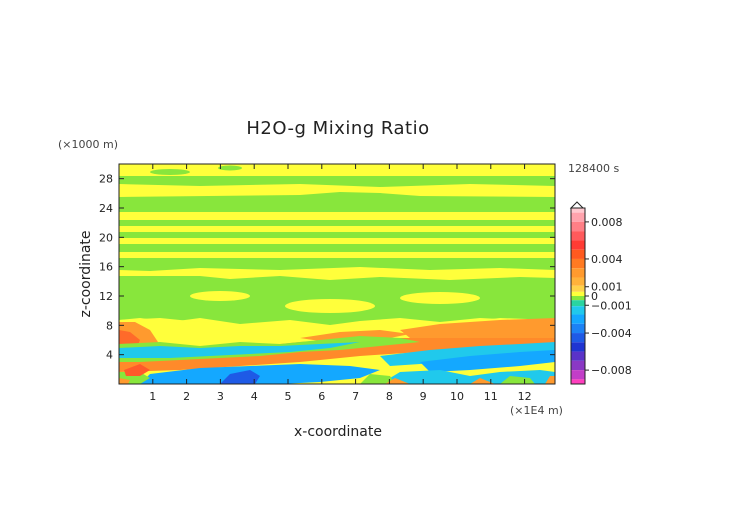  I want to click on x-tick-label: 5, so click(287, 396).